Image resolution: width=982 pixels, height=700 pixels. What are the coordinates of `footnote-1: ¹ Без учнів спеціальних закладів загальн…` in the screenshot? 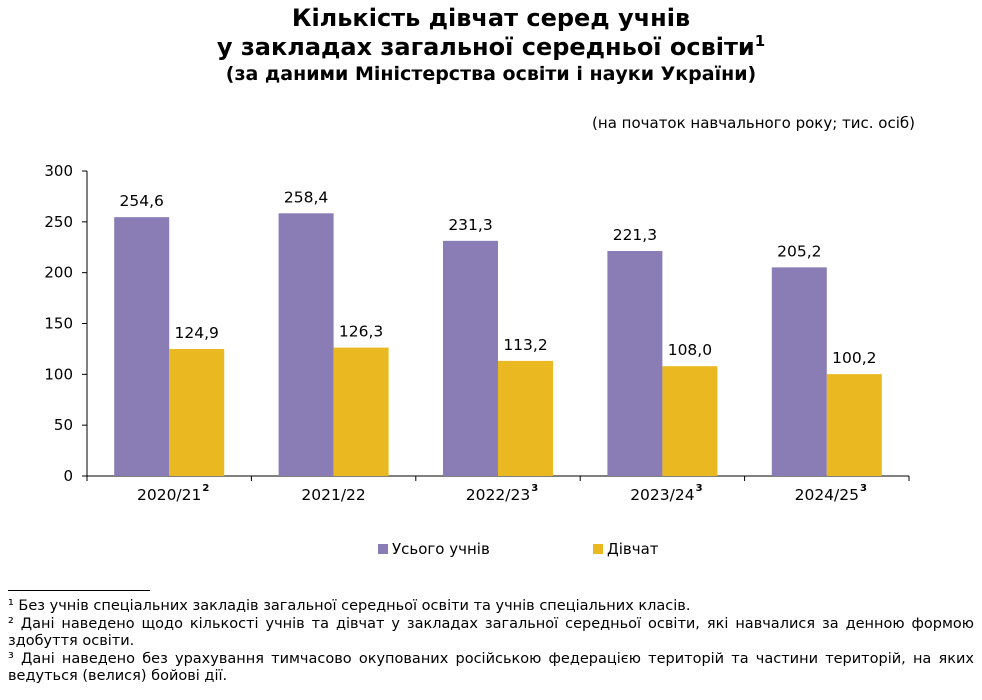 It's located at (349, 606).